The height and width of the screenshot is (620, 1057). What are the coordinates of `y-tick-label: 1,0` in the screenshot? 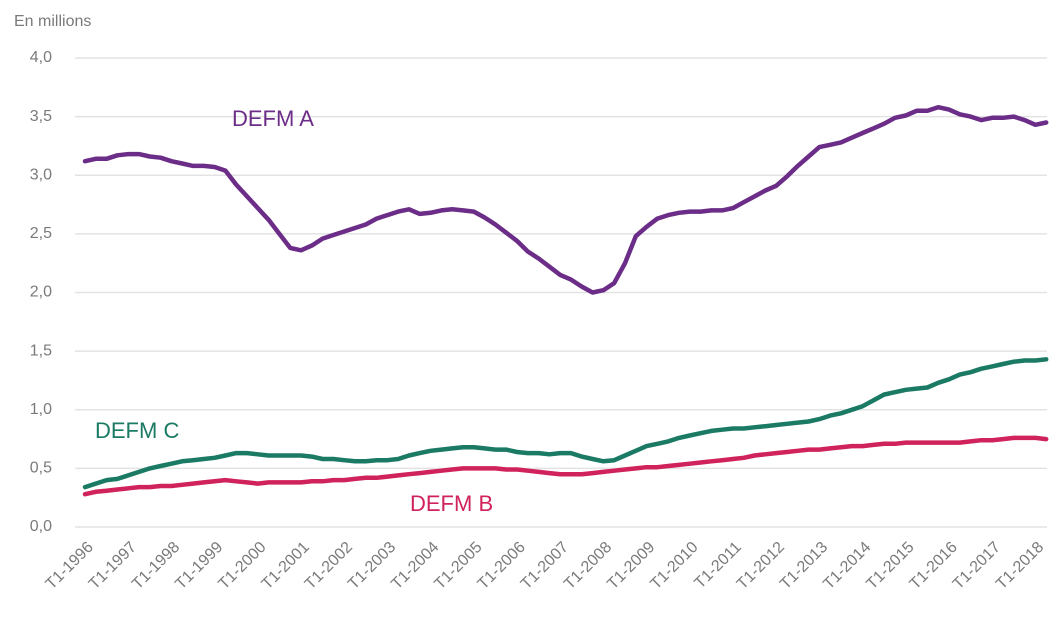 It's located at (41, 409).